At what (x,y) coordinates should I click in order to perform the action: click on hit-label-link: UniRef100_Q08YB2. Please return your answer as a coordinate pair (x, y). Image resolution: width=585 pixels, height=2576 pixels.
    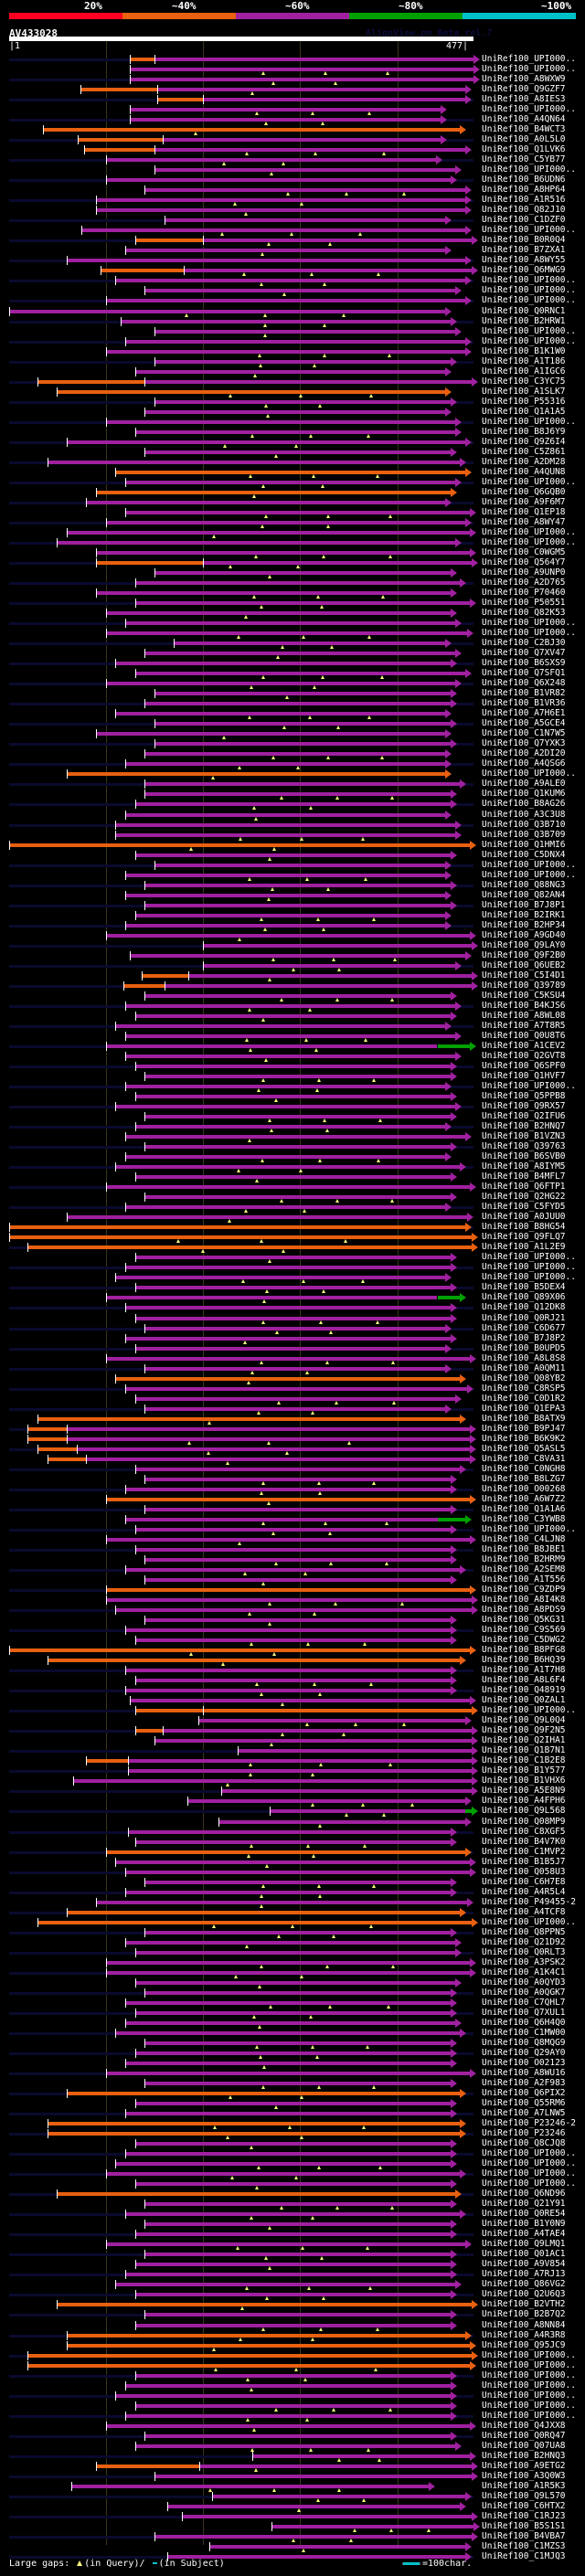
    Looking at the image, I should click on (524, 1378).